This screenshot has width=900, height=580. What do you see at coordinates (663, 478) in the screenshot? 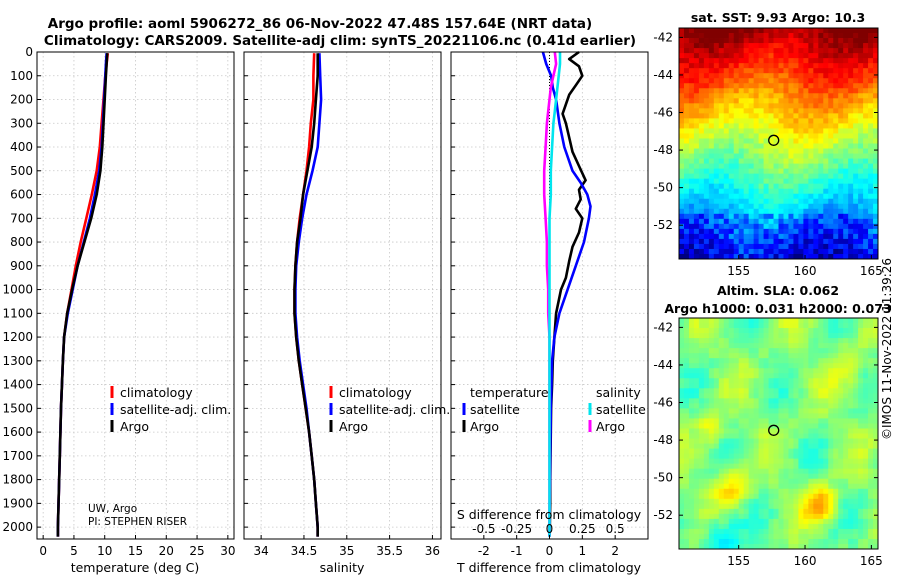
I see `map-y-tick-label: -50` at bounding box center [663, 478].